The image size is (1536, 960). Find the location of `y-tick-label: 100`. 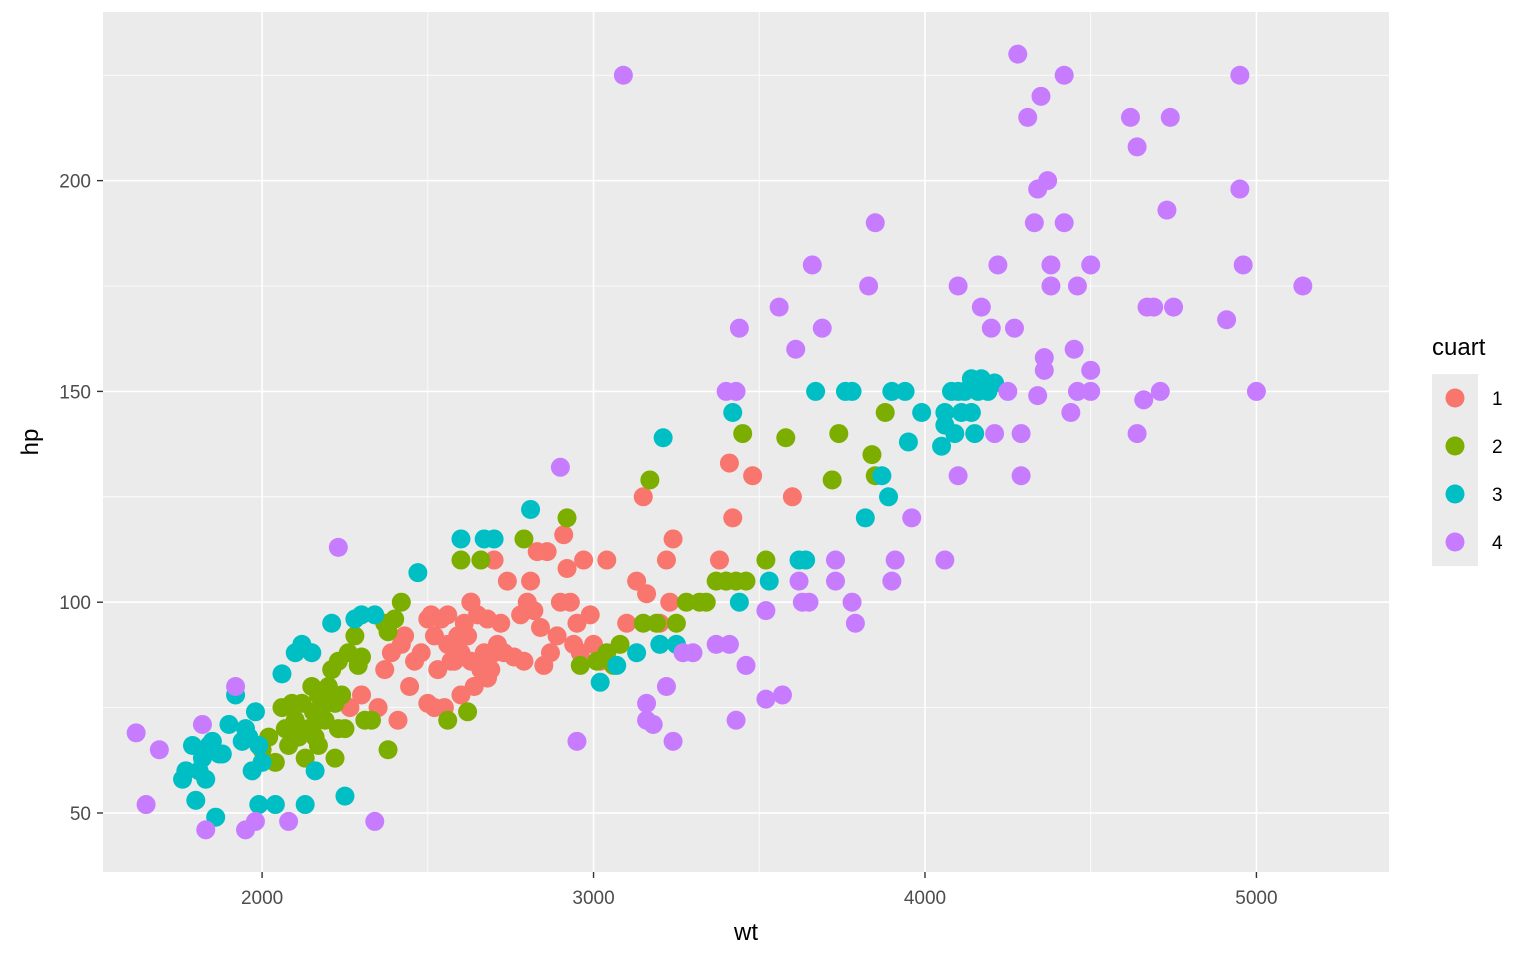

y-tick-label: 100 is located at coordinates (75, 603).